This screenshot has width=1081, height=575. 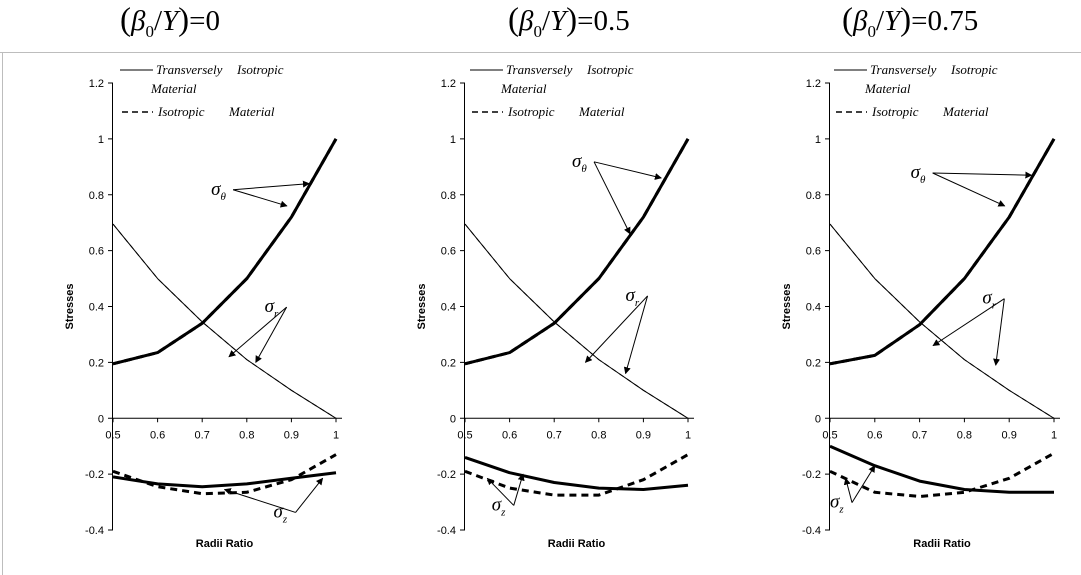 I want to click on frame-left-rule, so click(x=2, y=313).